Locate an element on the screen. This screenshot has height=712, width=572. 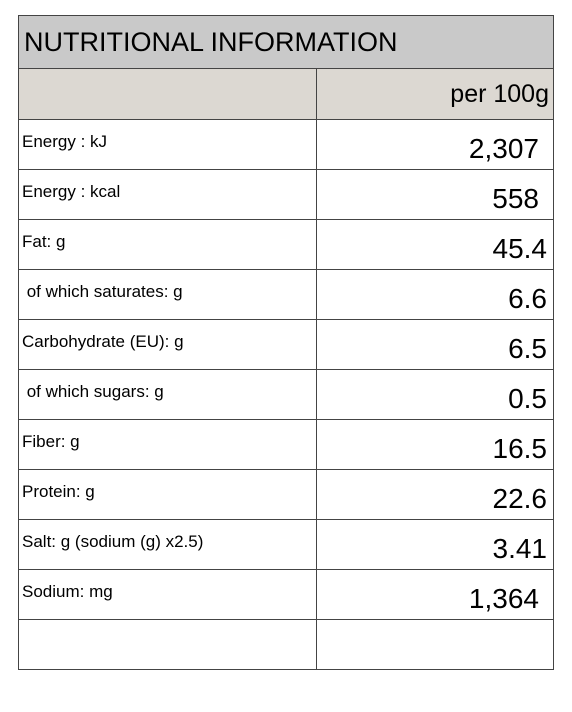
nutrient-label: Fiber: g is located at coordinates (167, 444).